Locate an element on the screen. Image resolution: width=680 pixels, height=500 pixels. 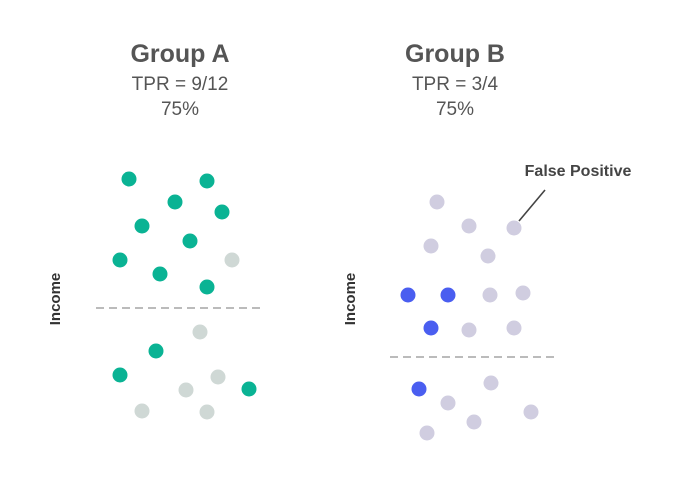
group-b-tpr: TPR = 3/4 is located at coordinates (455, 84).